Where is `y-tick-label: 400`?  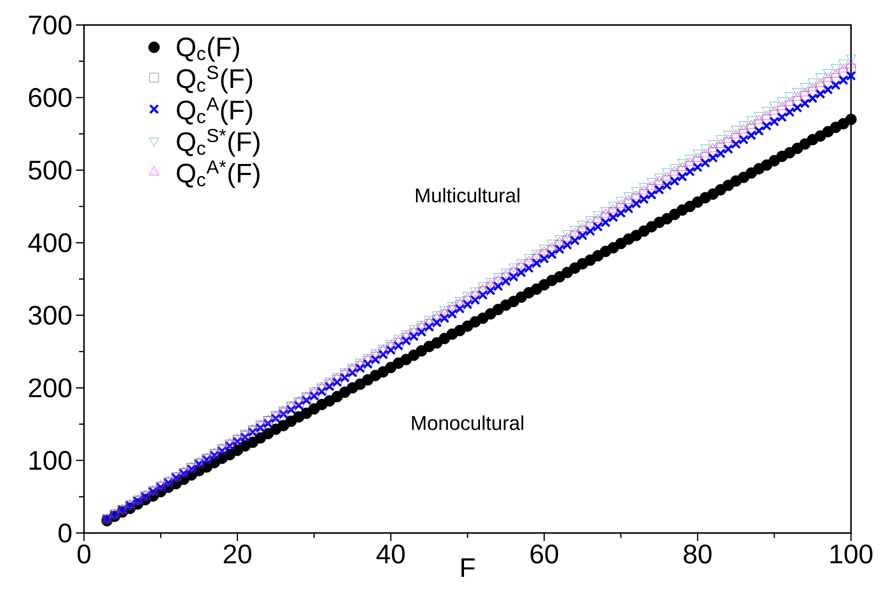 y-tick-label: 400 is located at coordinates (50, 242).